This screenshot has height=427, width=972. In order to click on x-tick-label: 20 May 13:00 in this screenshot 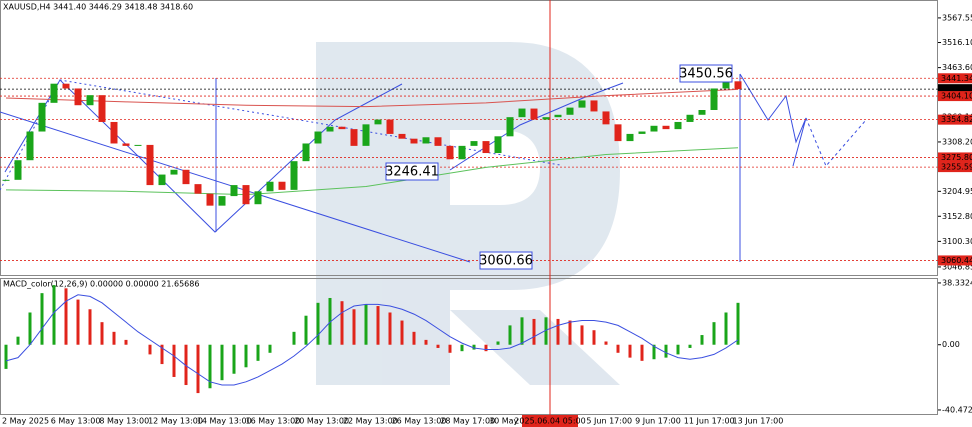, I will do `click(321, 421)`.